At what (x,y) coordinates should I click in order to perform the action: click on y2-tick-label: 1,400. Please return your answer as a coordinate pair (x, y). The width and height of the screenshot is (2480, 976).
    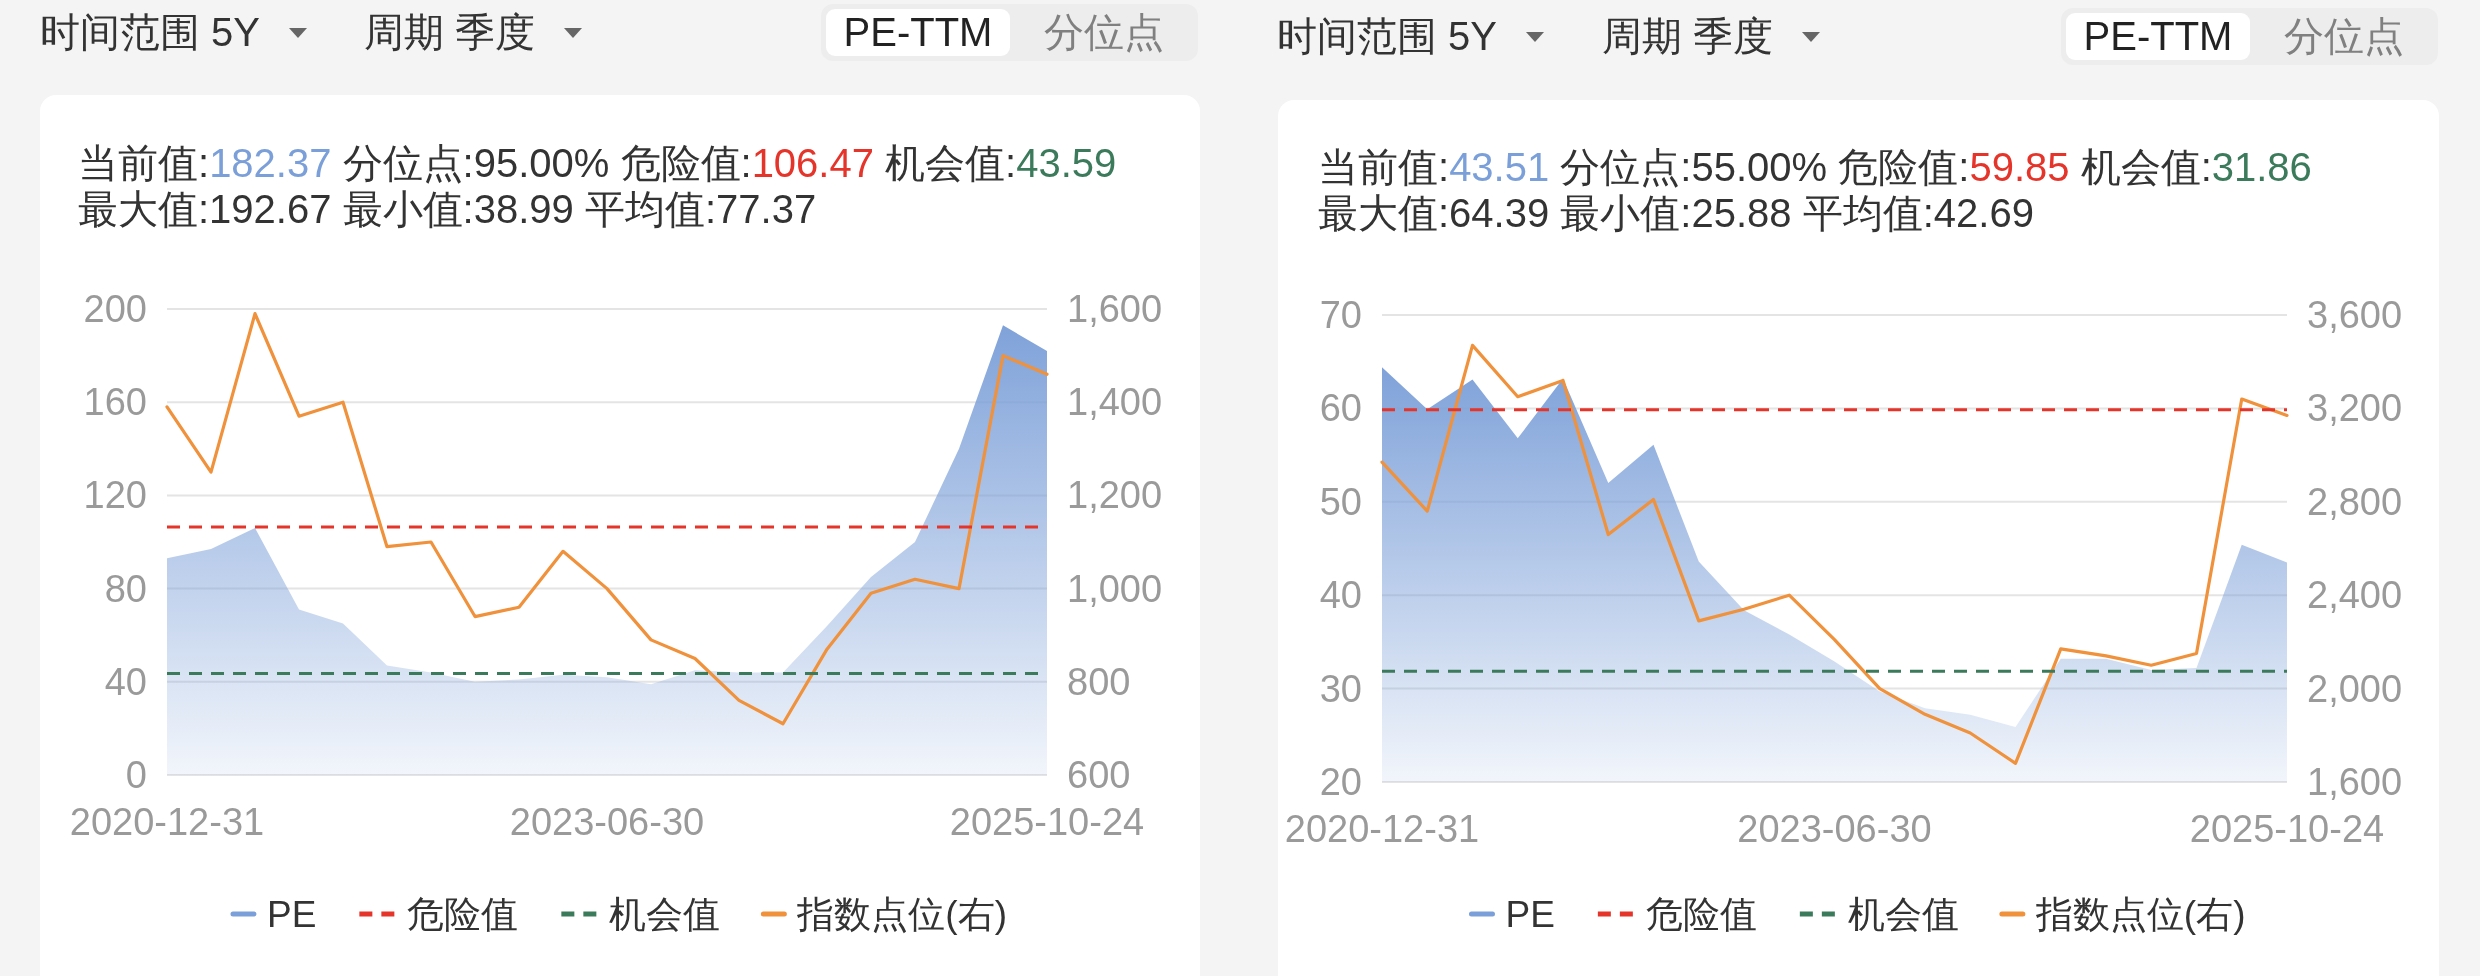
    Looking at the image, I should click on (1115, 402).